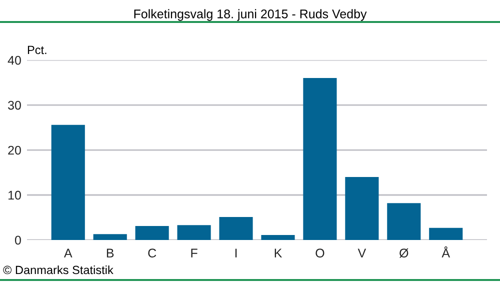  What do you see at coordinates (278, 253) in the screenshot?
I see `x-tick-label: K` at bounding box center [278, 253].